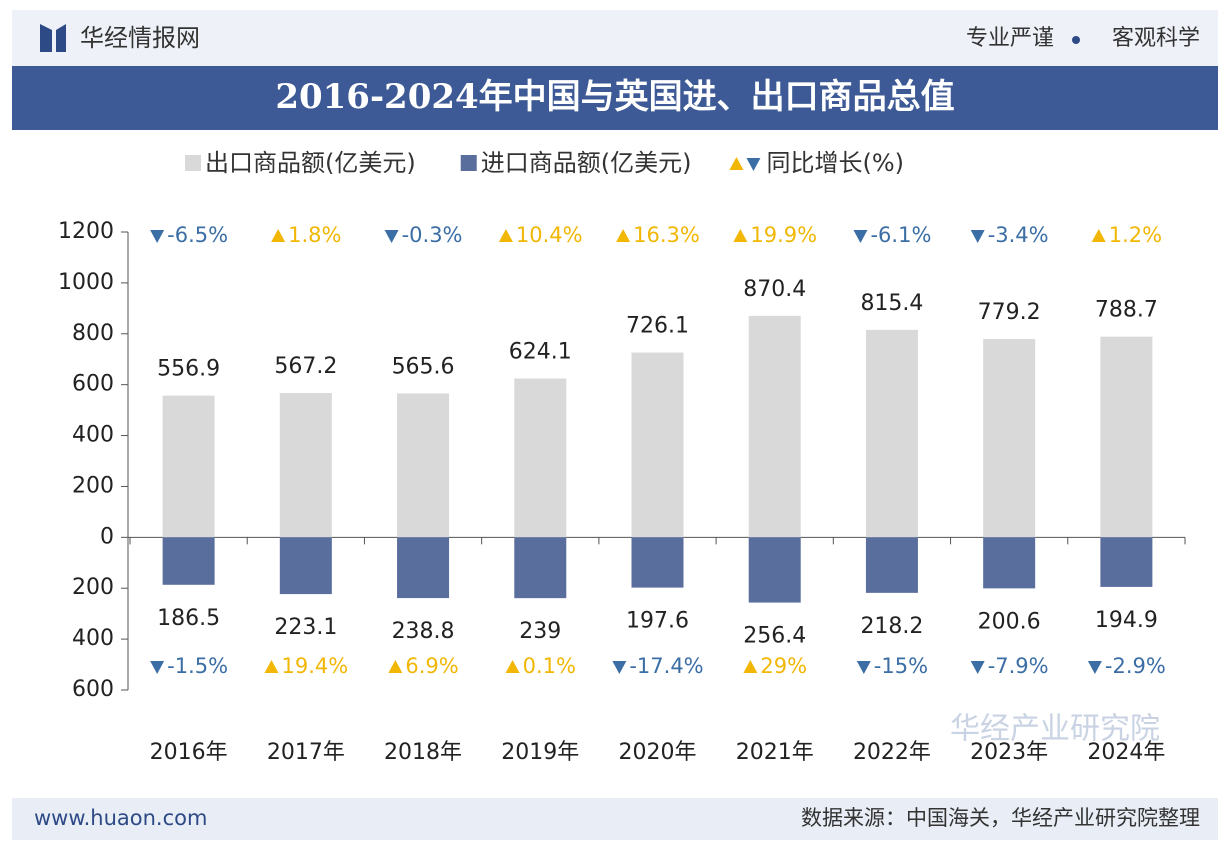 This screenshot has width=1230, height=854. Describe the element at coordinates (1009, 312) in the screenshot. I see `value-label: 779.2` at that location.